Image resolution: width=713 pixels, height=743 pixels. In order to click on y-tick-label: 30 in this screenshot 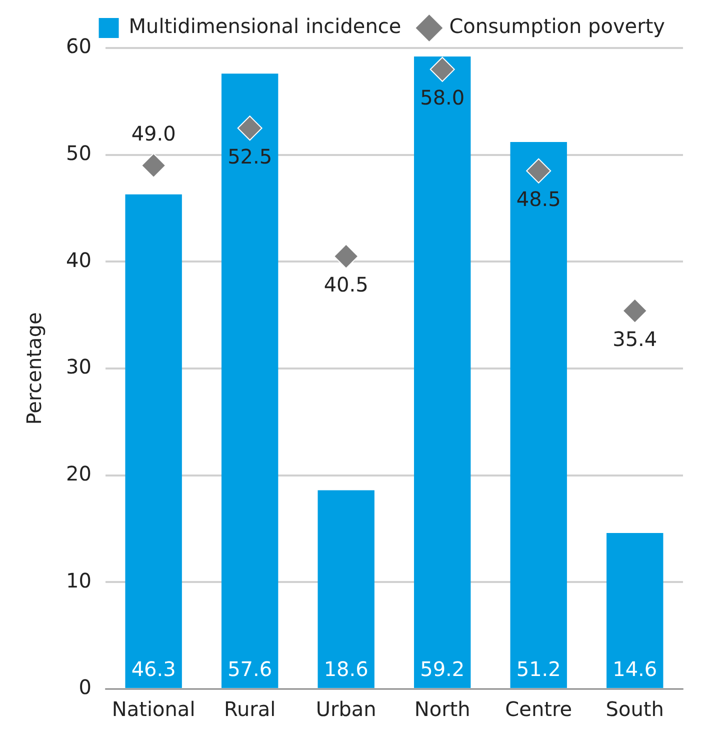, I will do `click(79, 366)`.